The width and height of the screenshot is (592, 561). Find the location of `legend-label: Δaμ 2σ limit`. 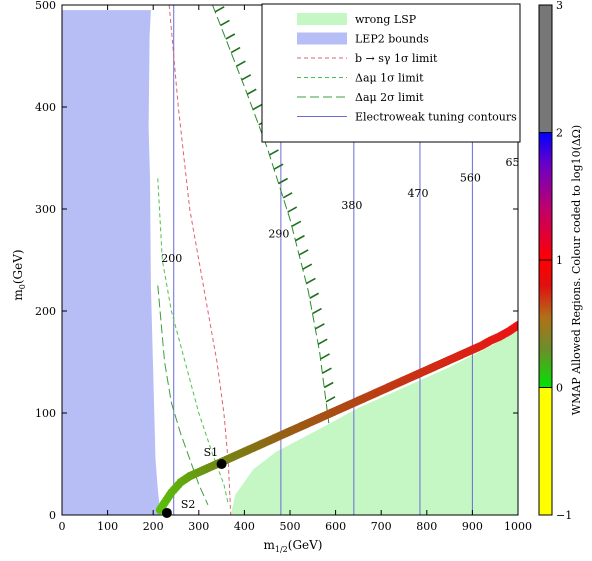

legend-label: Δaμ 2σ limit is located at coordinates (389, 97).